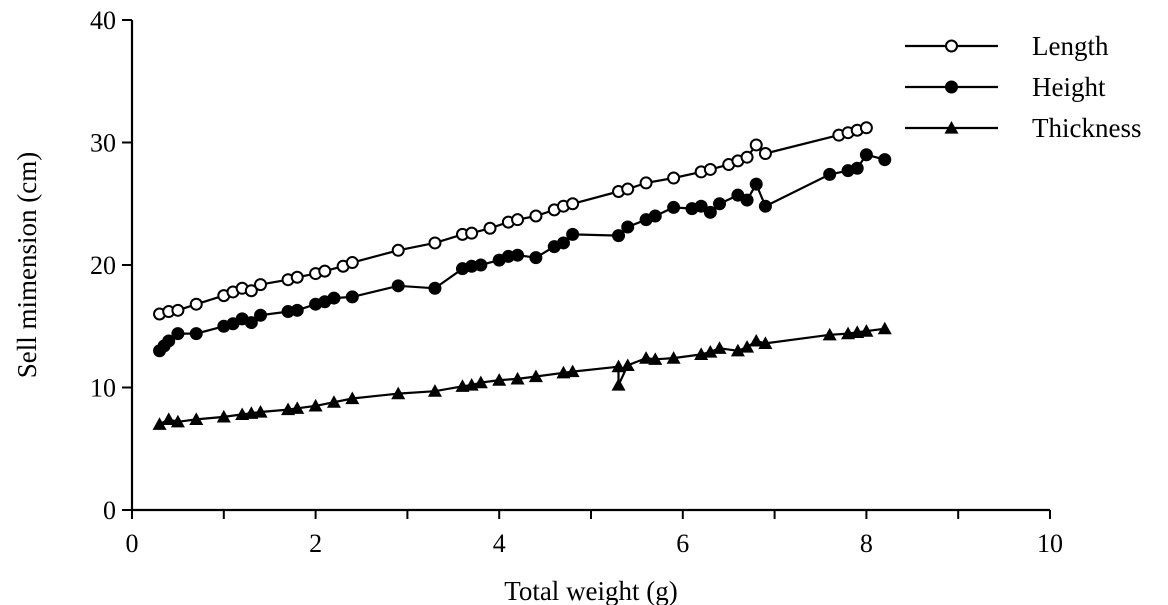 Image resolution: width=1168 pixels, height=605 pixels. I want to click on legend-item-thickness: Thickness, so click(1023, 128).